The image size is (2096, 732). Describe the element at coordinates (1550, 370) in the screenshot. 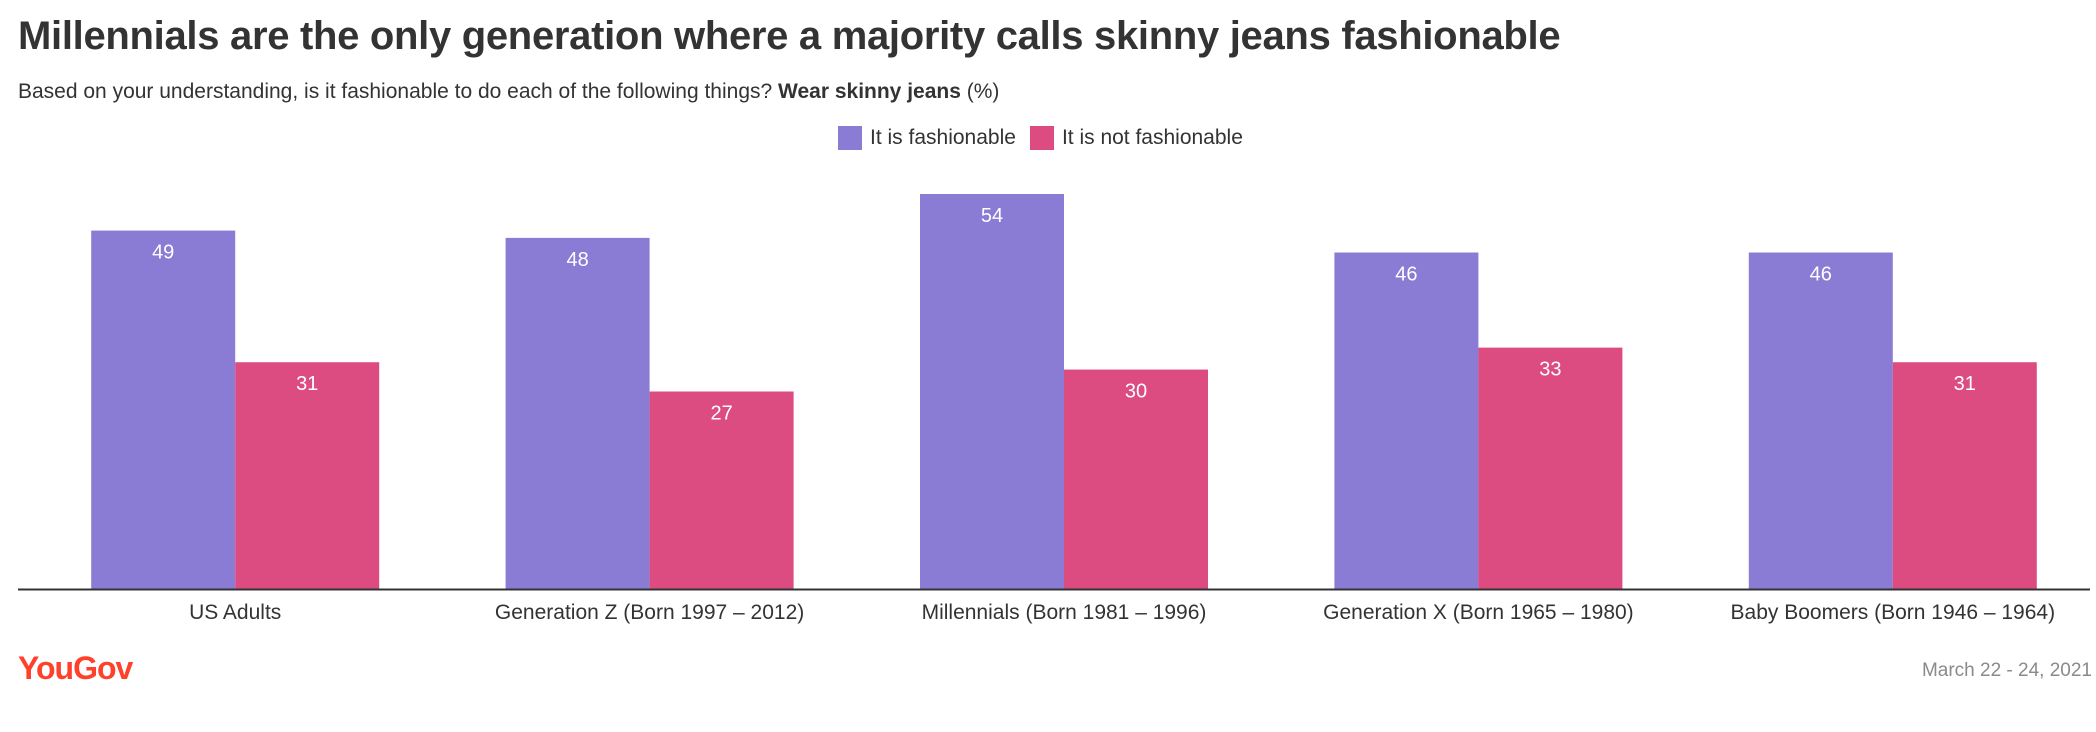

I see `bar-value-label: 33` at that location.